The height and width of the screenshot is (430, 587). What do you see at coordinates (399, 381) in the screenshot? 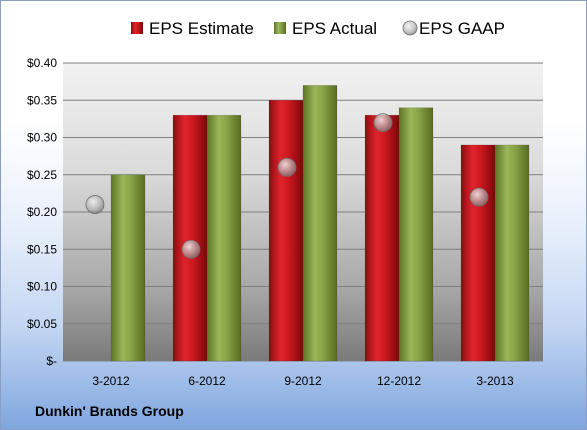
I see `x-tick-label: 12-2012` at bounding box center [399, 381].